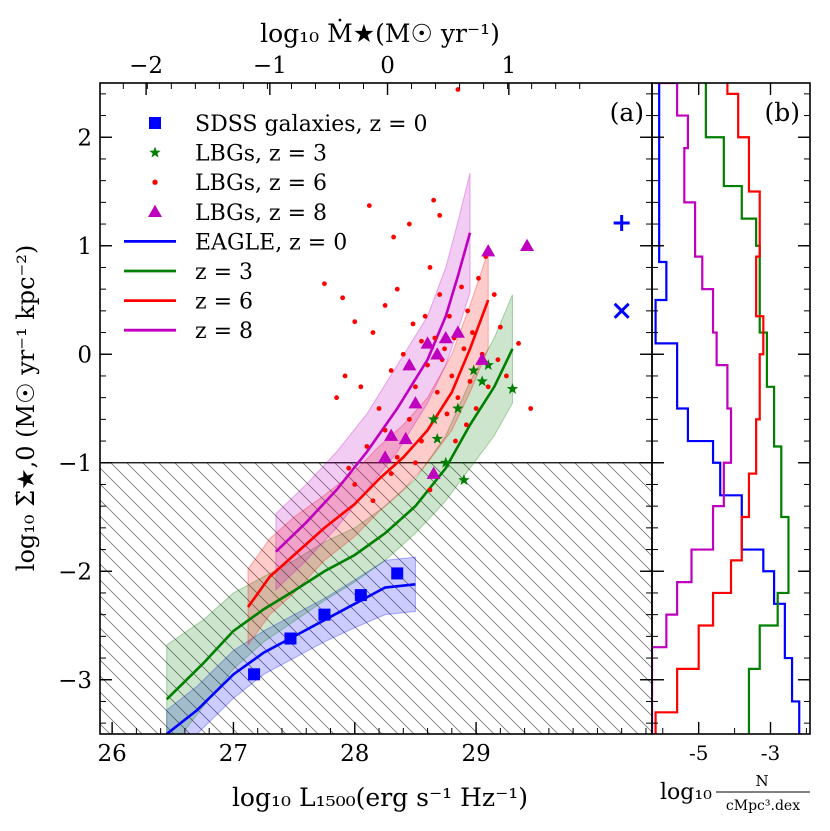 The width and height of the screenshot is (830, 831). I want to click on top-x-tick-label: 0, so click(387, 66).